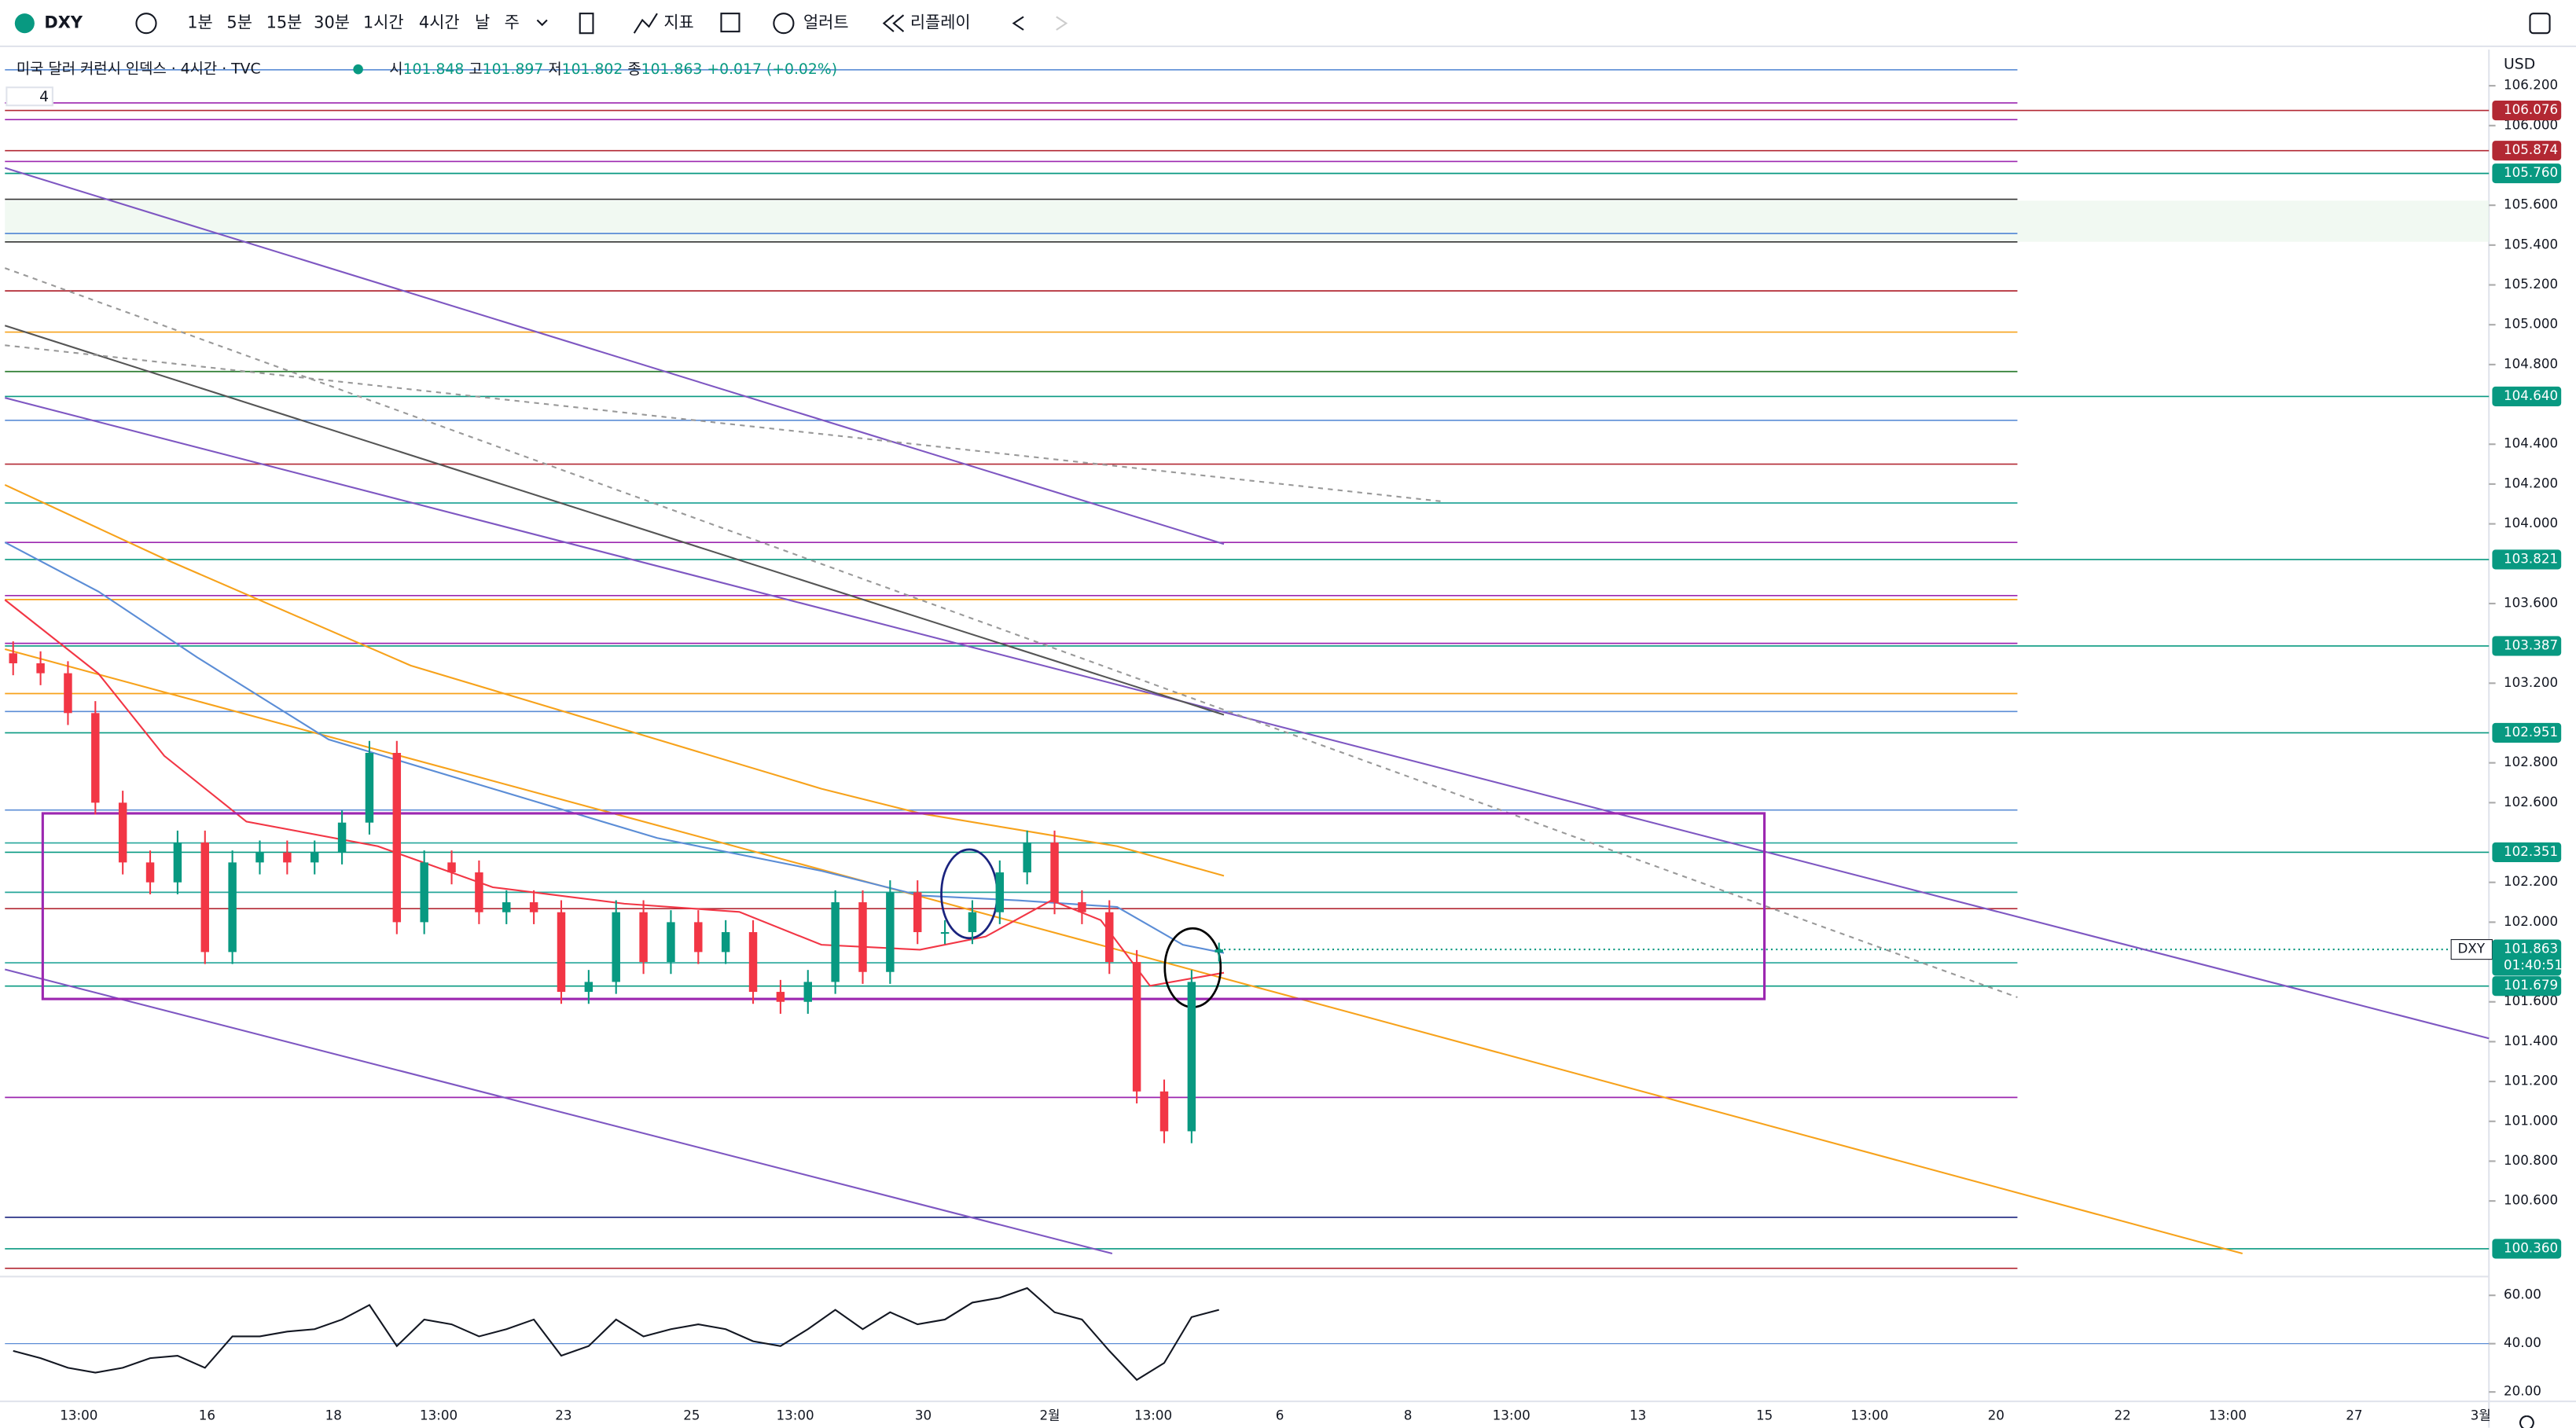 This screenshot has width=2576, height=1428. I want to click on price-tag-label: 105.760, so click(2531, 172).